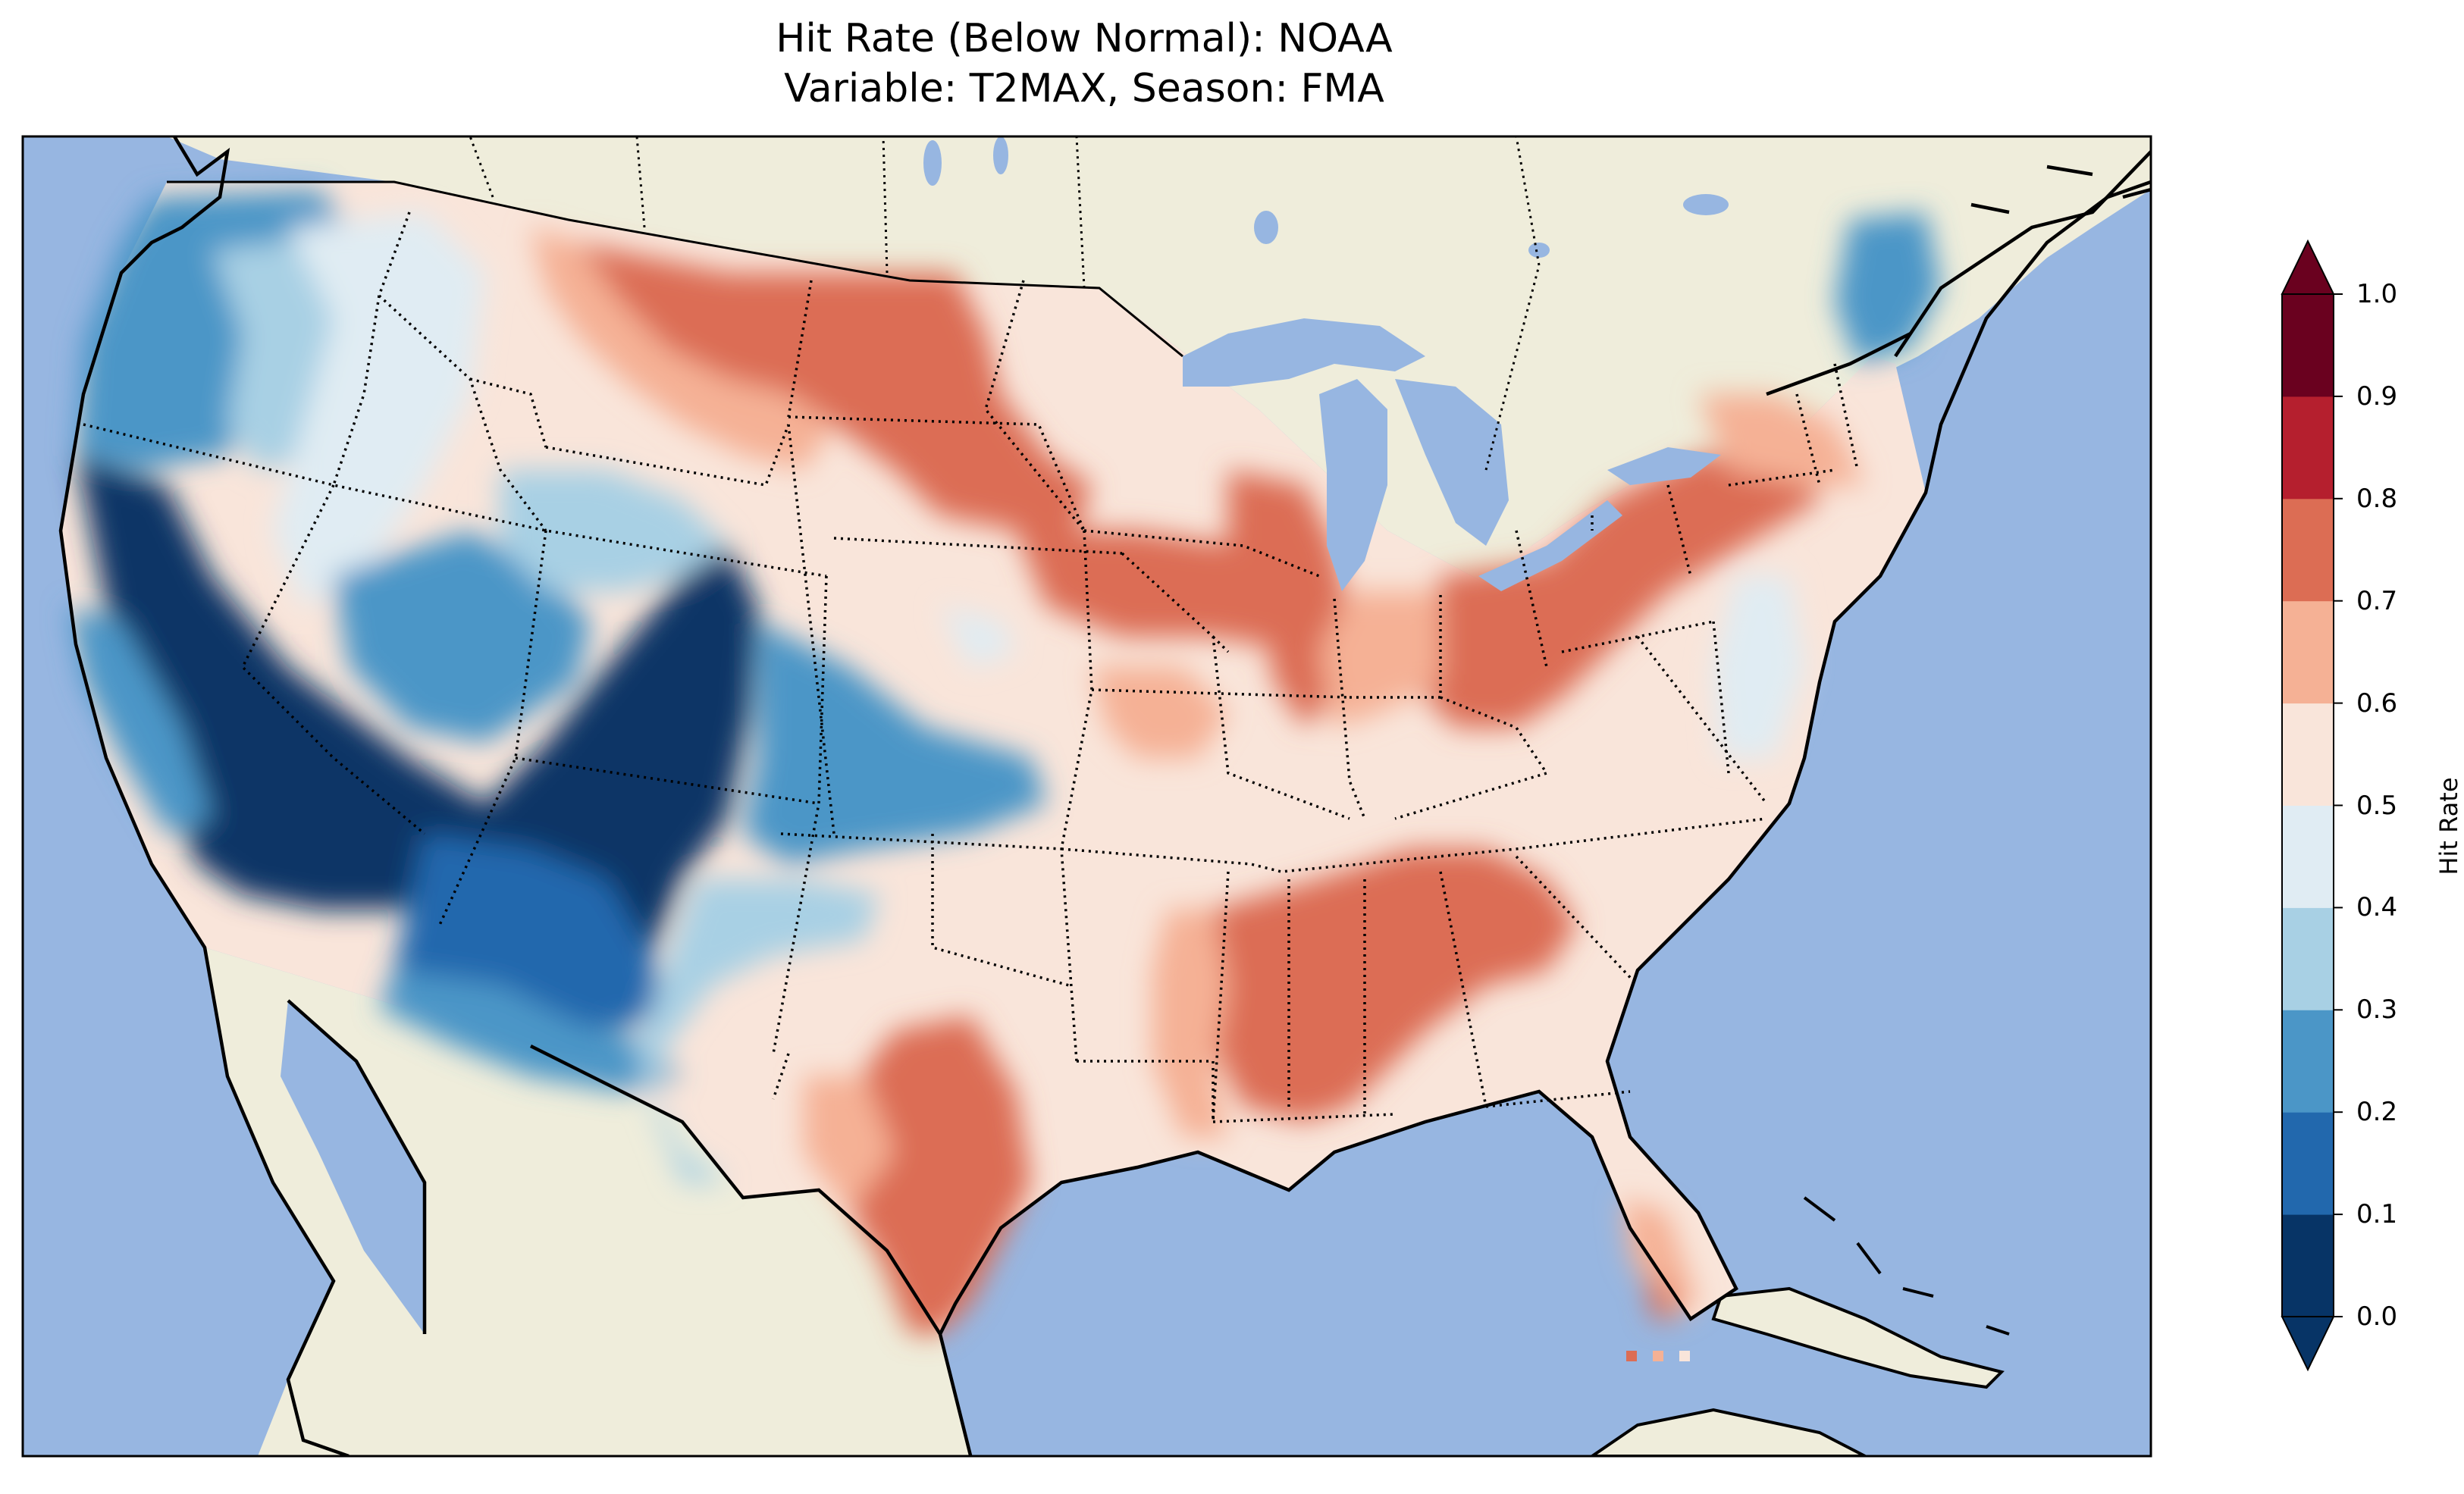 The image size is (2464, 1494). I want to click on canada-province-borders, so click(1005, 303).